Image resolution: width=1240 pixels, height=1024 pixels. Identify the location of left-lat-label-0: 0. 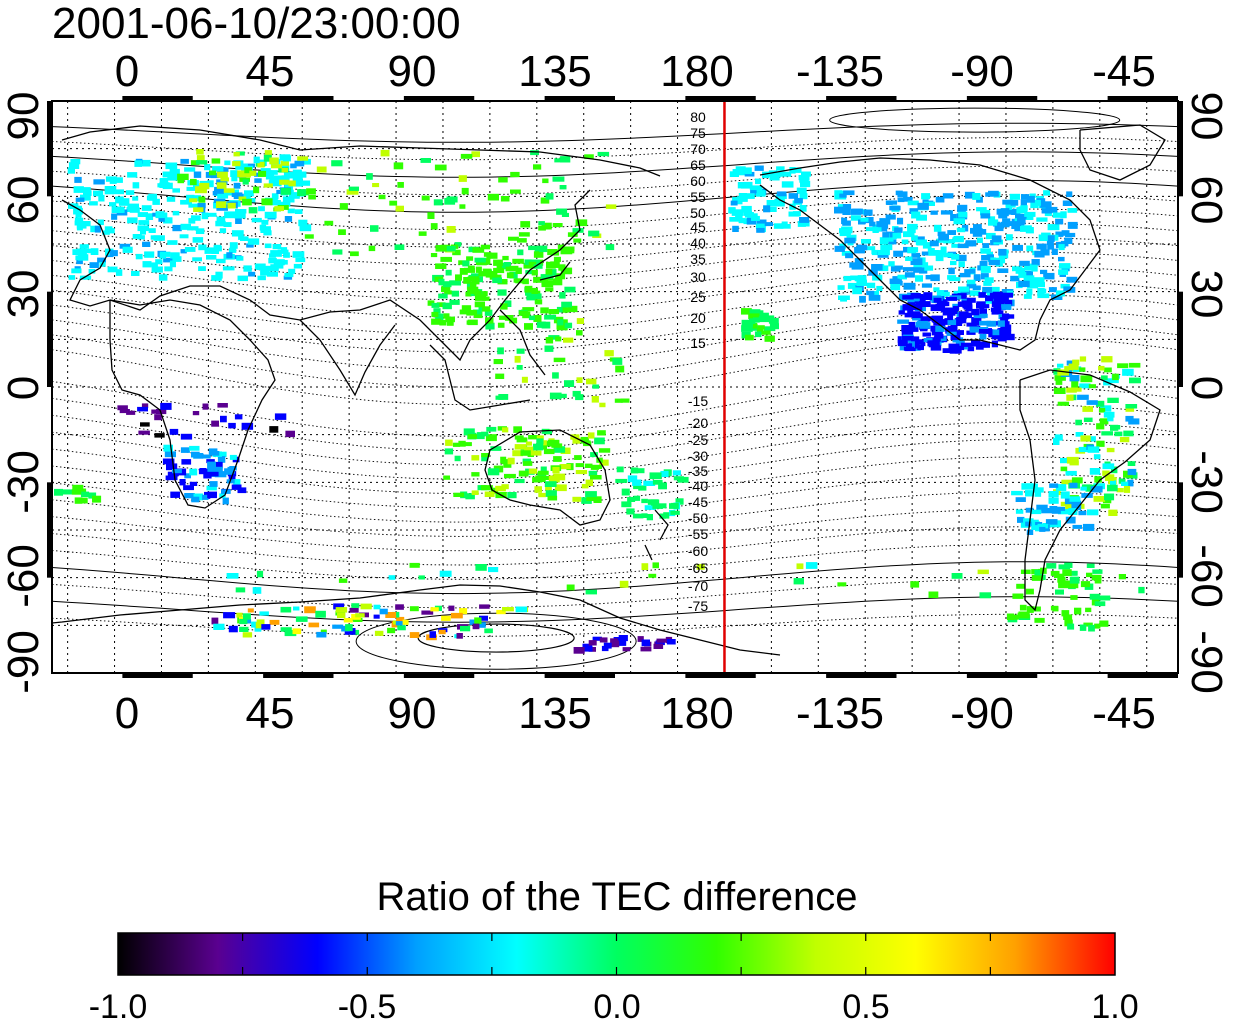
(24, 388).